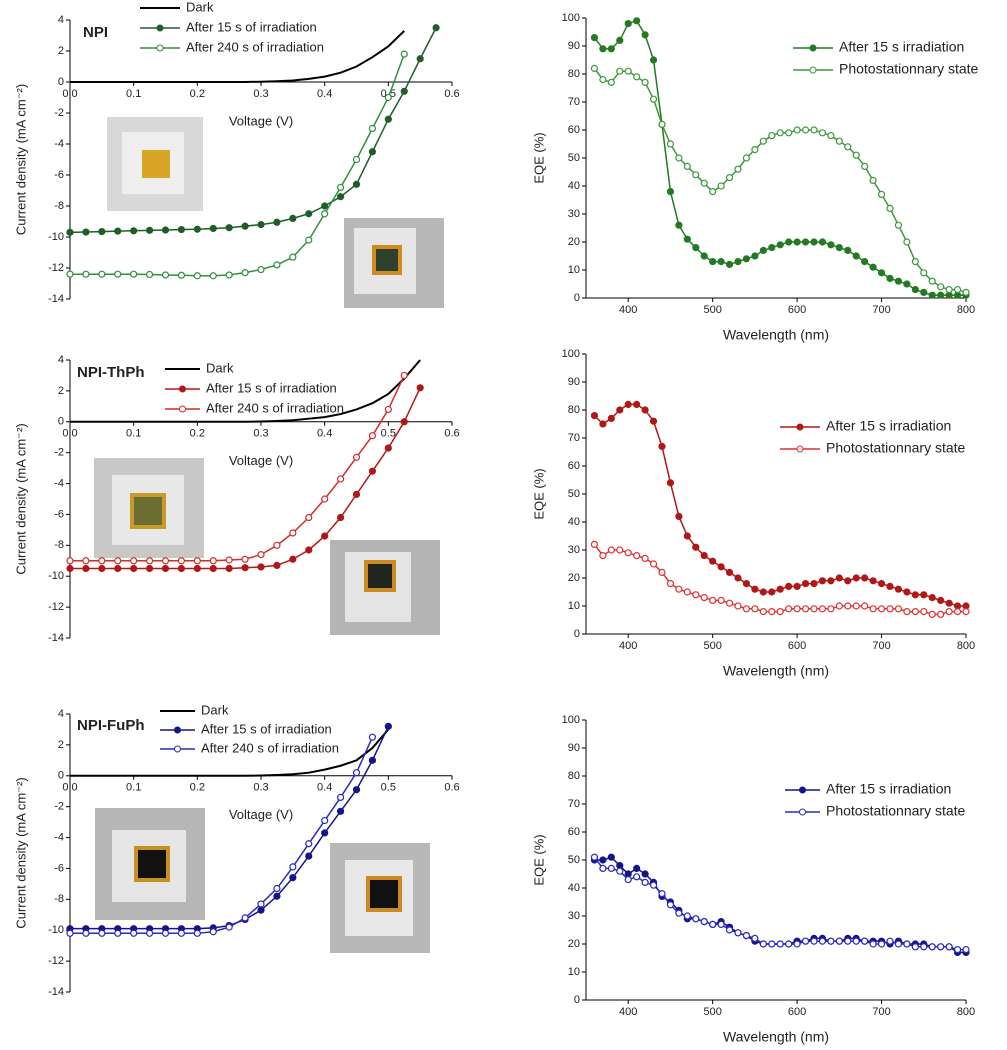 The height and width of the screenshot is (1050, 1007). What do you see at coordinates (776, 335) in the screenshot?
I see `x-axis-title: Wavelength (nm)` at bounding box center [776, 335].